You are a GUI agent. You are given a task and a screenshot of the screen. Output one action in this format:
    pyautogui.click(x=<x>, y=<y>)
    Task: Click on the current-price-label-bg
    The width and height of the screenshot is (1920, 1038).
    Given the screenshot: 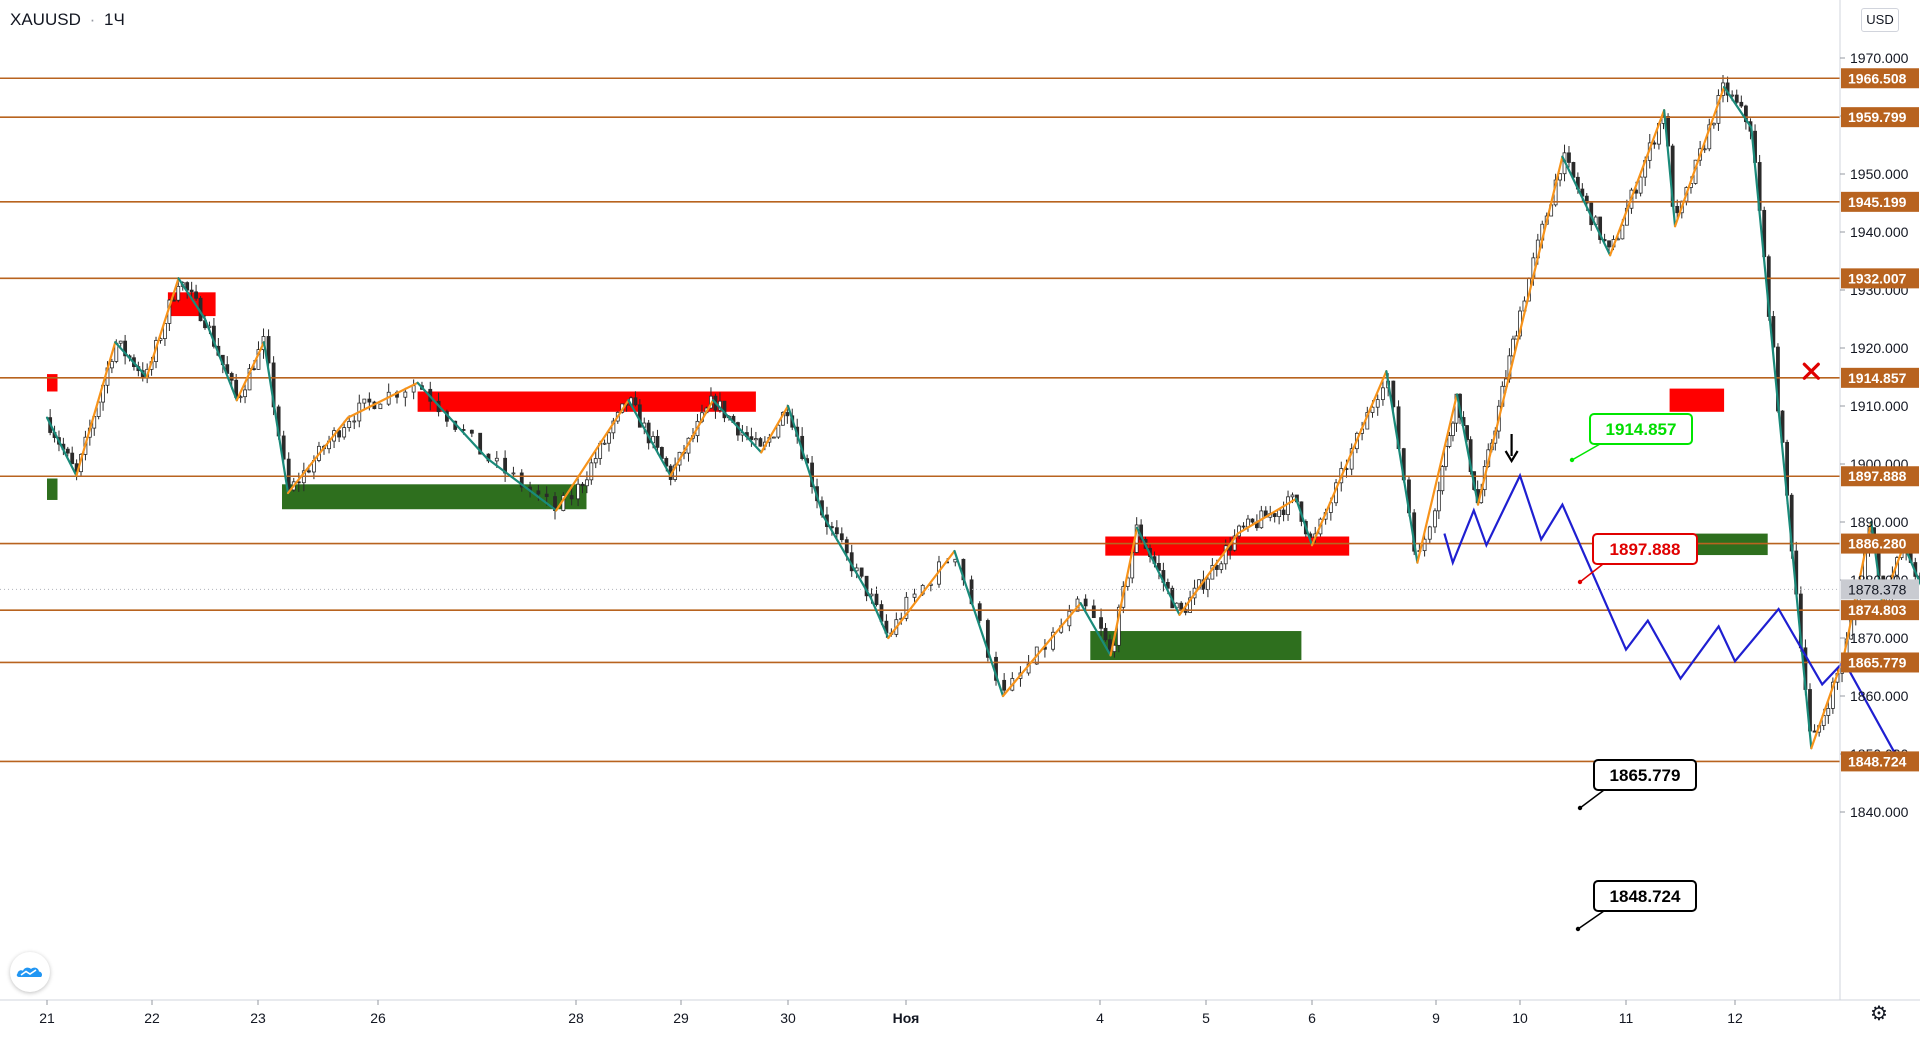 What is the action you would take?
    pyautogui.click(x=1880, y=589)
    